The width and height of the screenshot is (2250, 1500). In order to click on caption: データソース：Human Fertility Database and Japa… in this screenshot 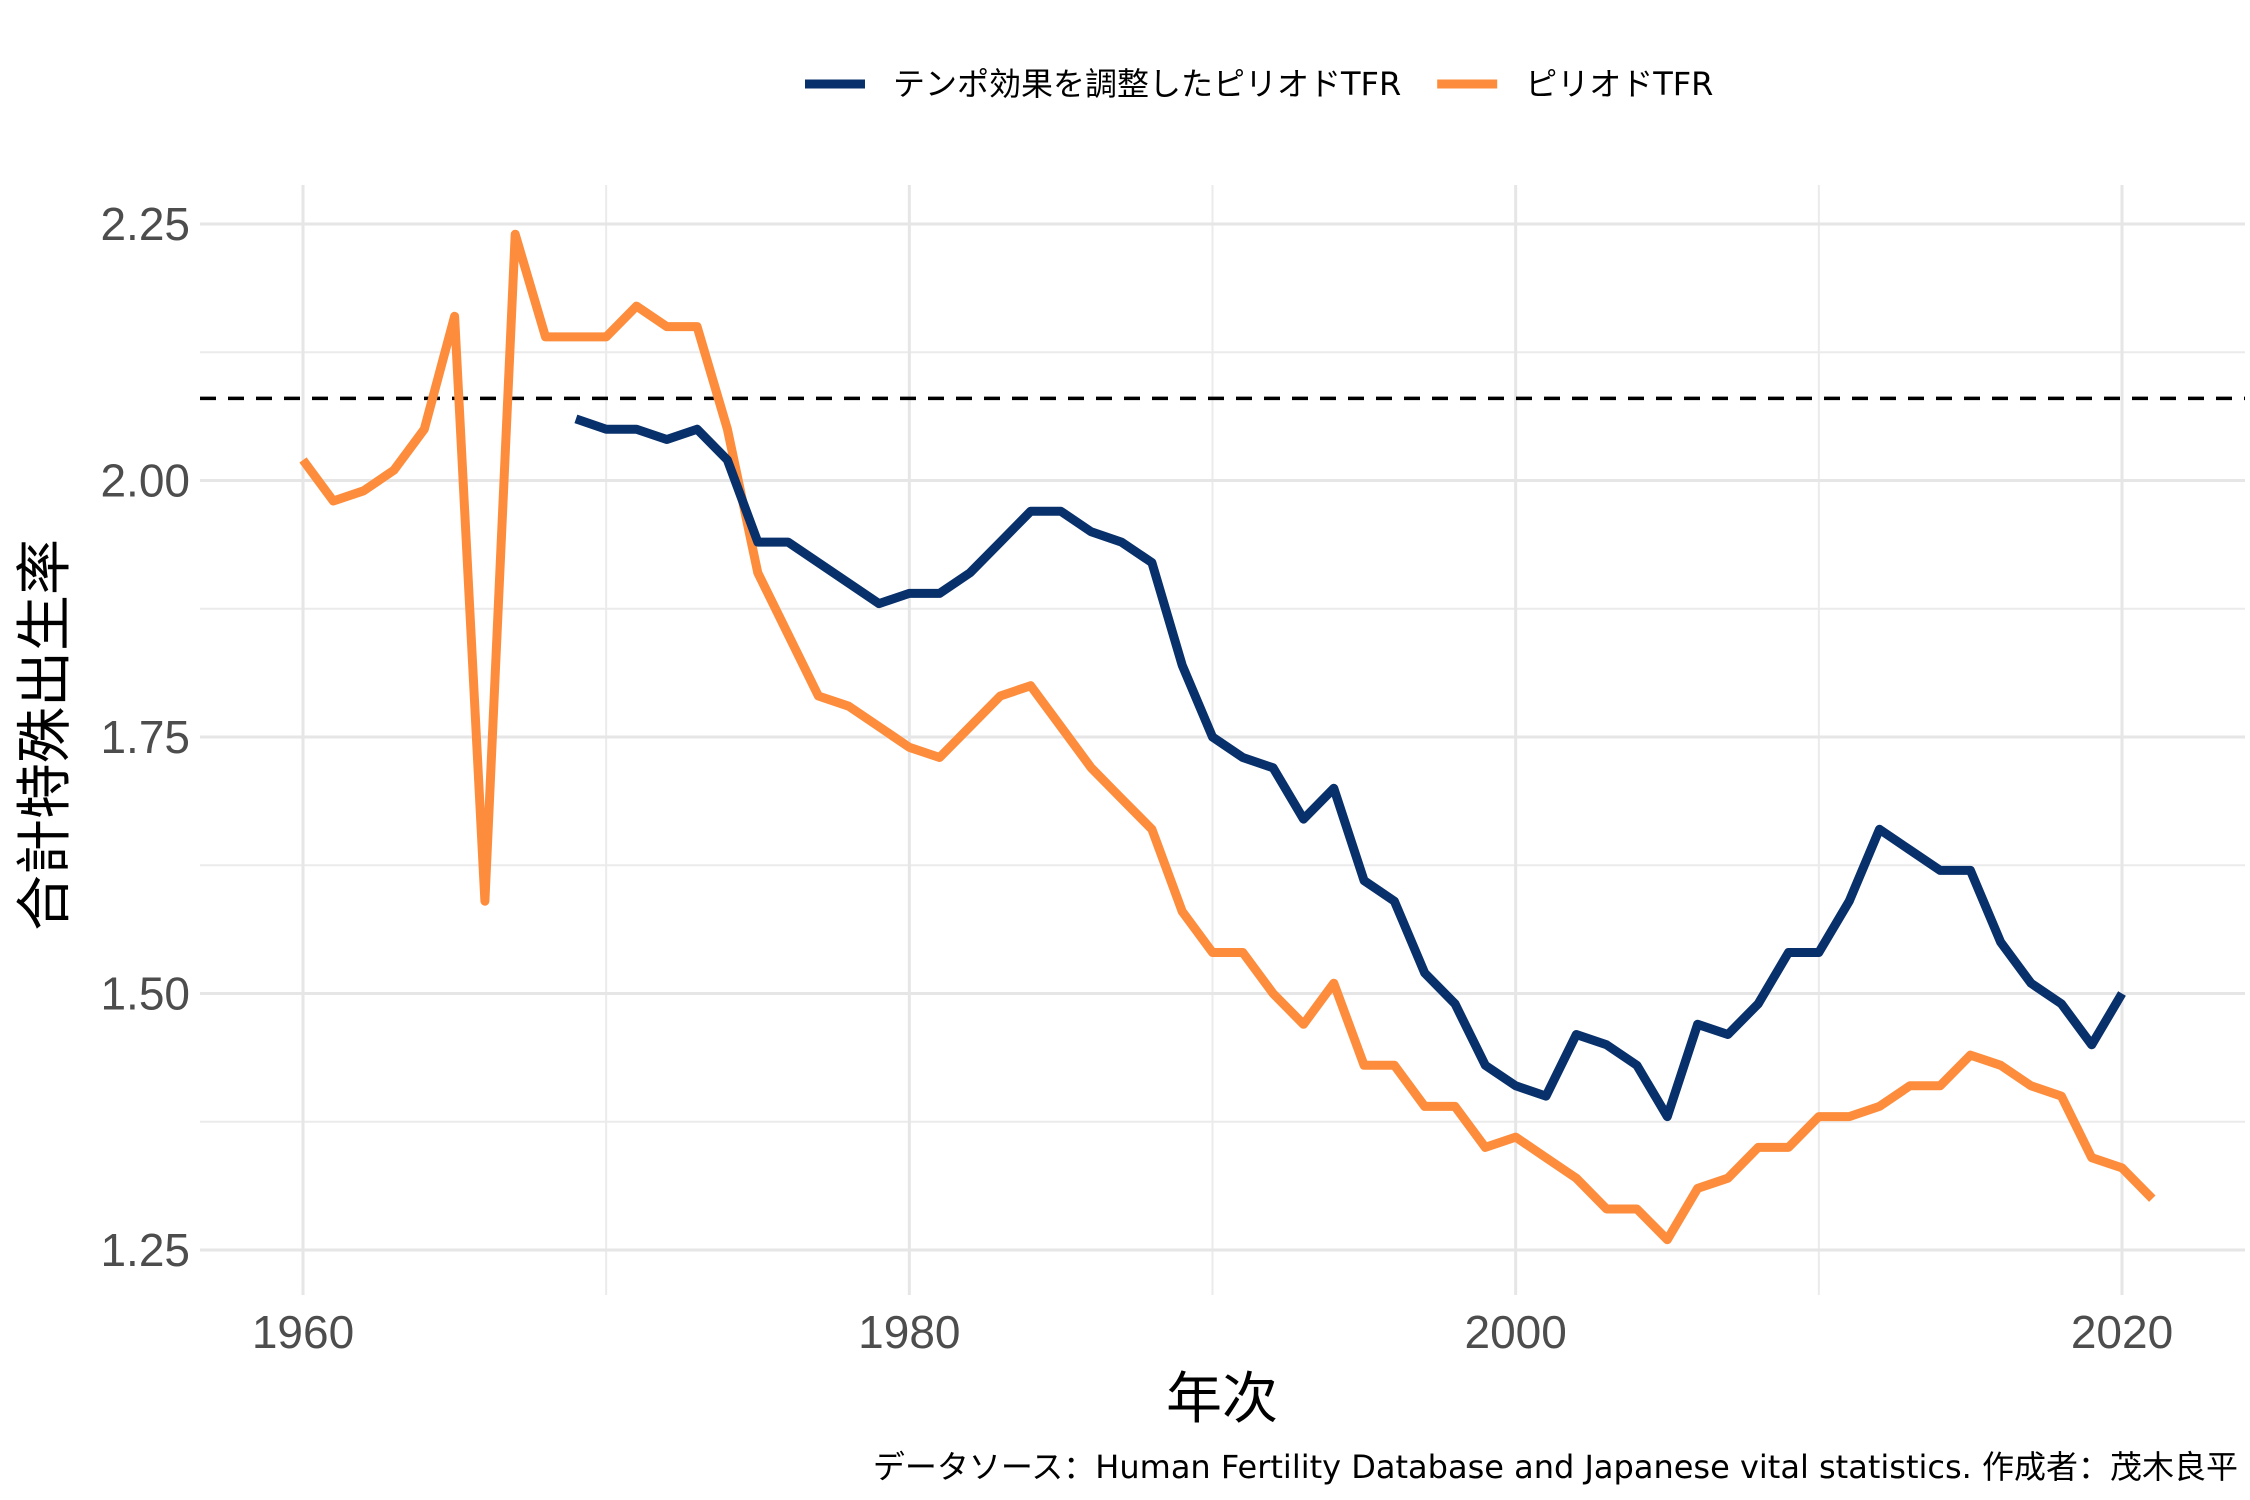, I will do `click(1555, 1467)`.